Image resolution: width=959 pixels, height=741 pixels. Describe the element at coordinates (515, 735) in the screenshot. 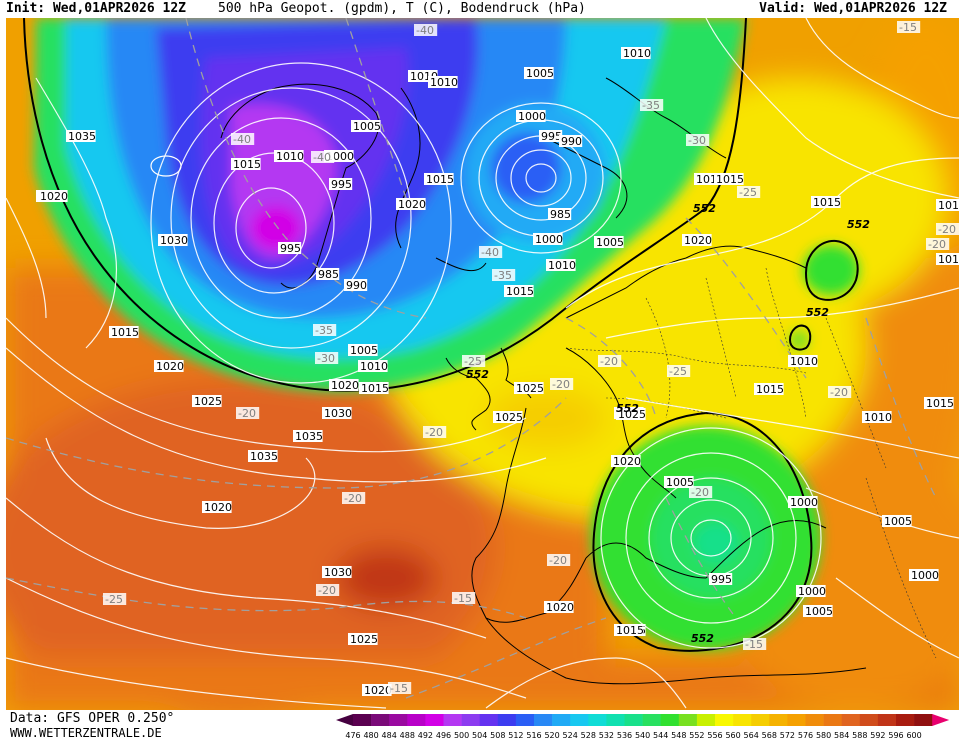

I see `colorbar-tick-label: 512` at that location.